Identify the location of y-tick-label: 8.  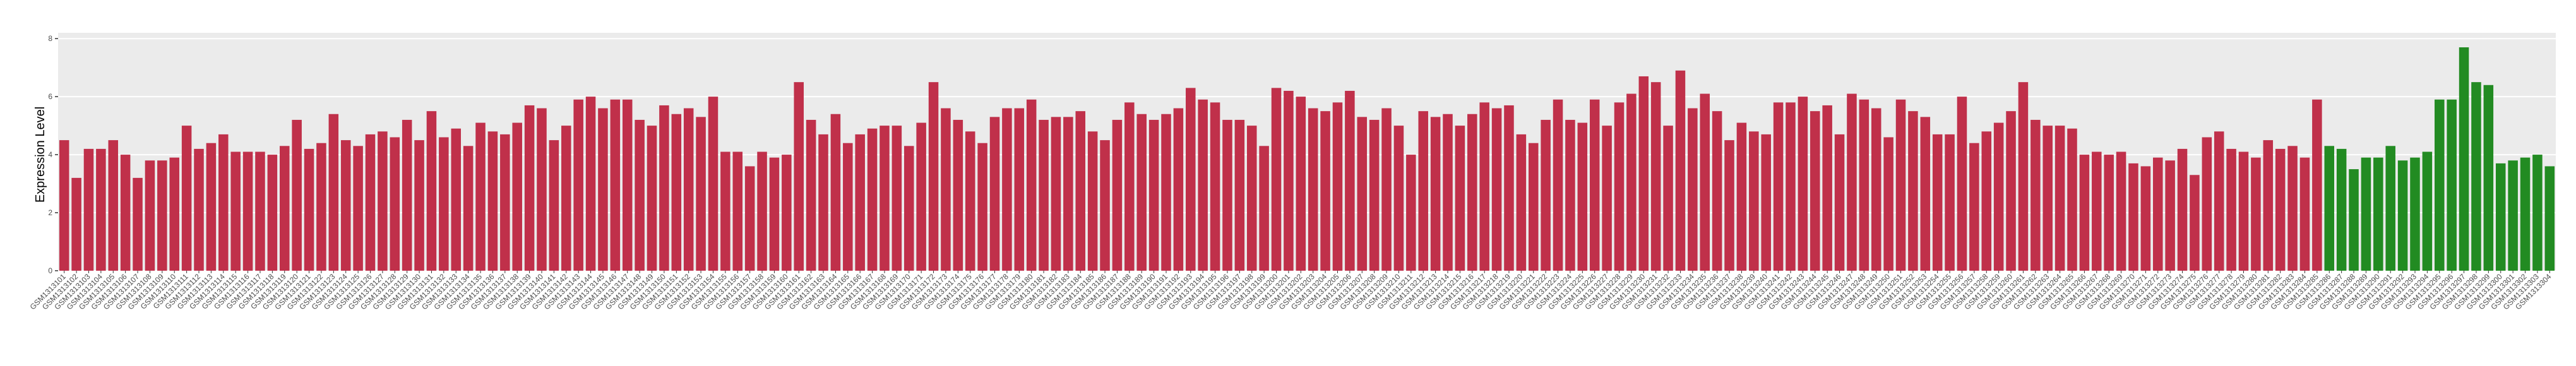
(50, 38).